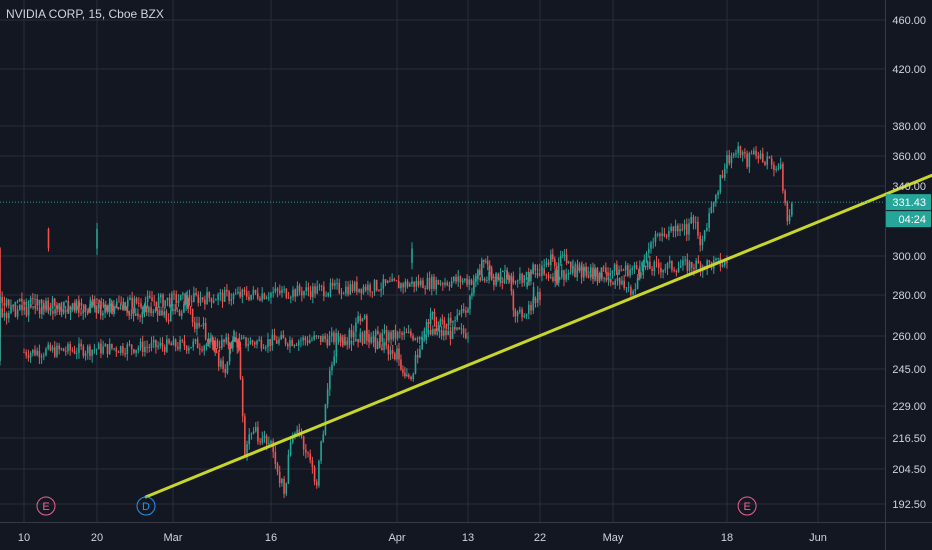 The height and width of the screenshot is (550, 932). I want to click on dividend-event-marker: D, so click(146, 506).